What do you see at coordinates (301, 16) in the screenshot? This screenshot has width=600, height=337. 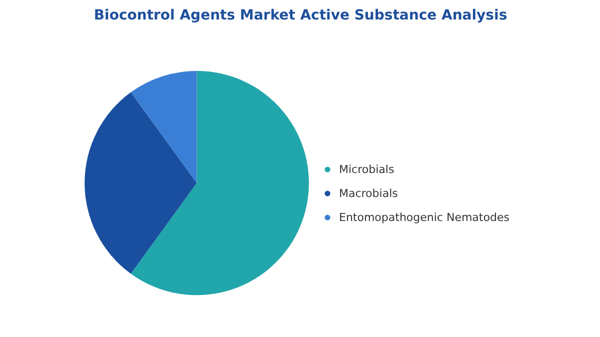 I see `chart-title: Biocontrol Agents Market Active Substance Analysis` at bounding box center [301, 16].